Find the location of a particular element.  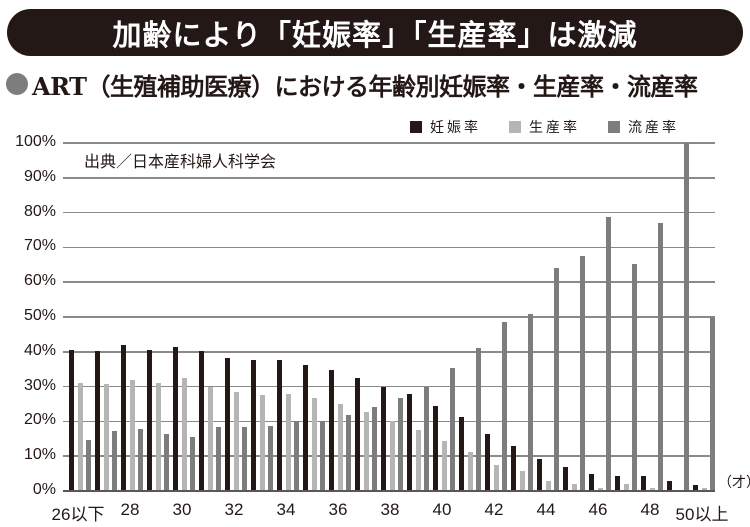

x-tick-label: 48 is located at coordinates (650, 509).